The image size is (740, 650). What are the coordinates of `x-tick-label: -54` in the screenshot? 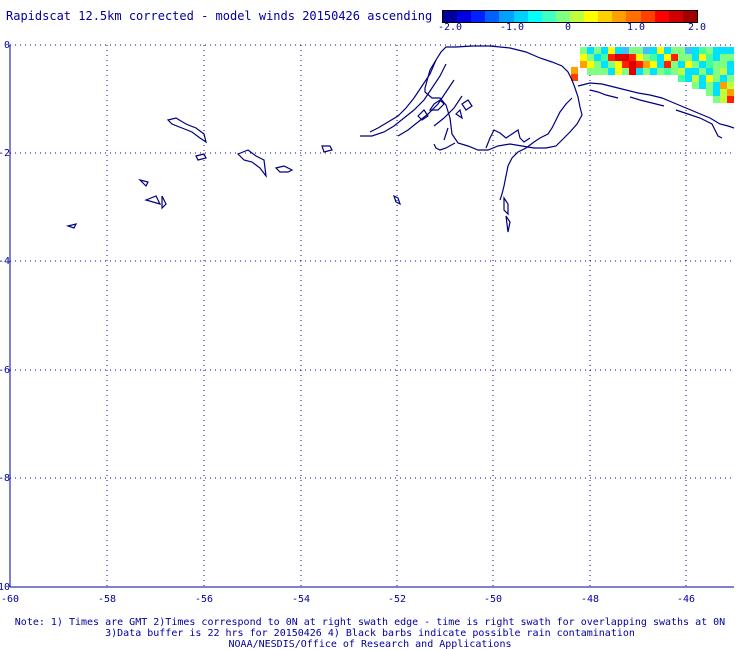 It's located at (301, 599).